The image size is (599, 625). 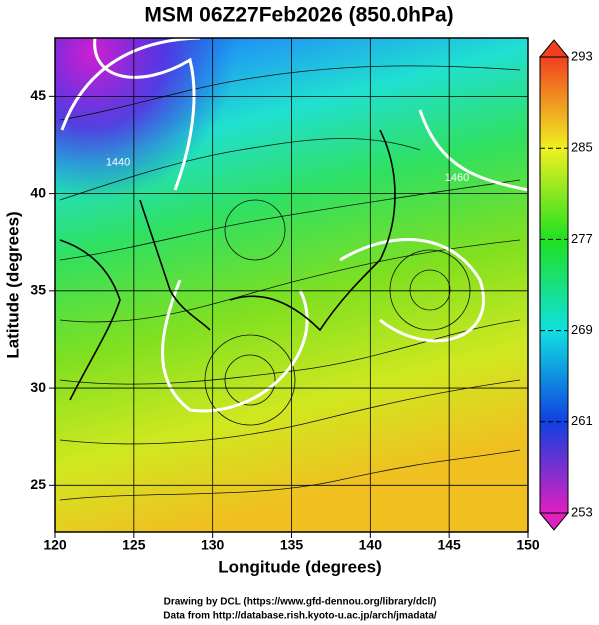 What do you see at coordinates (528, 545) in the screenshot?
I see `x-tick-label: 150` at bounding box center [528, 545].